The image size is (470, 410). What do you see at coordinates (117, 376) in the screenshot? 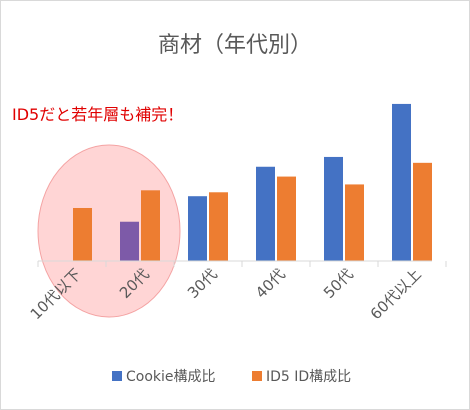
I see `legend-swatch-cookie` at bounding box center [117, 376].